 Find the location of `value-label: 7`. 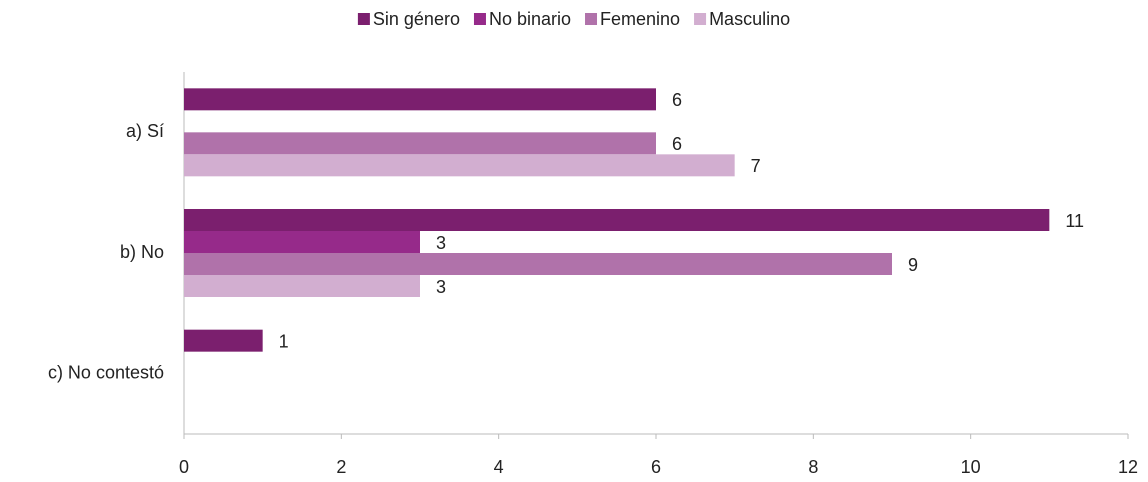

value-label: 7 is located at coordinates (756, 166).